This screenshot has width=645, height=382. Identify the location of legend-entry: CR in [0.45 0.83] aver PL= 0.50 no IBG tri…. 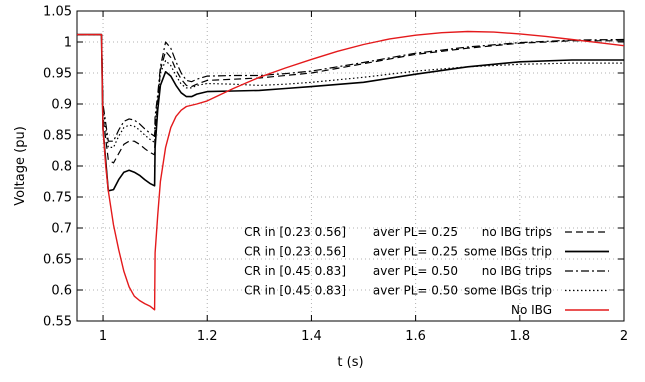
(426, 271).